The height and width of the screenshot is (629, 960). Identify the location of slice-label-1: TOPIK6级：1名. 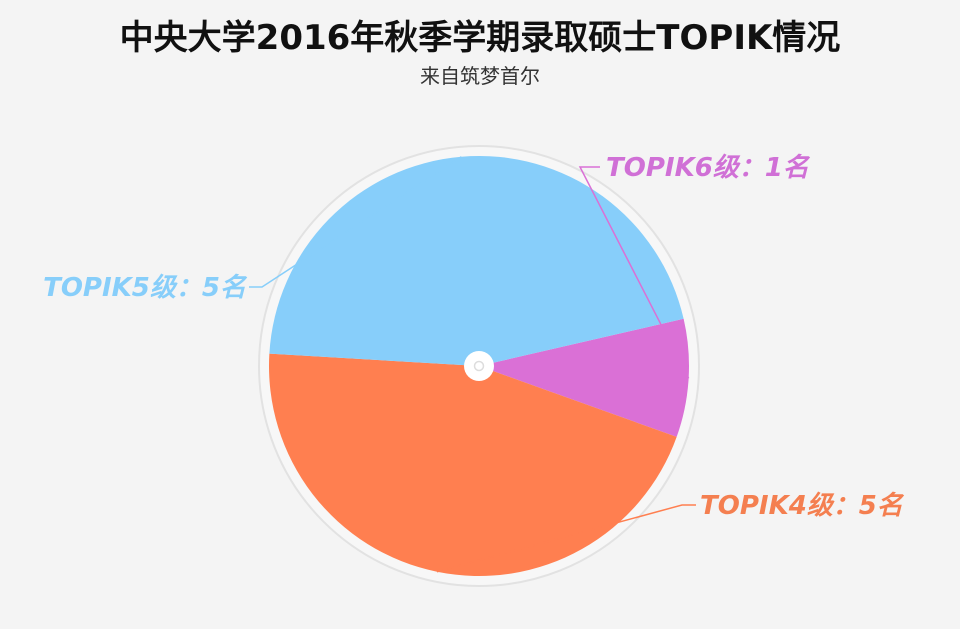
(708, 168).